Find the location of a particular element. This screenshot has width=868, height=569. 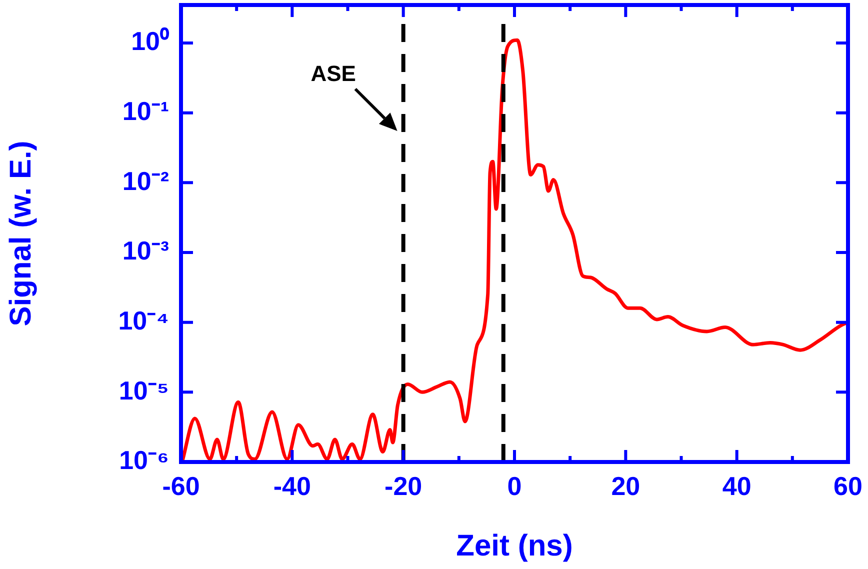

annotation: ASE is located at coordinates (333, 73).